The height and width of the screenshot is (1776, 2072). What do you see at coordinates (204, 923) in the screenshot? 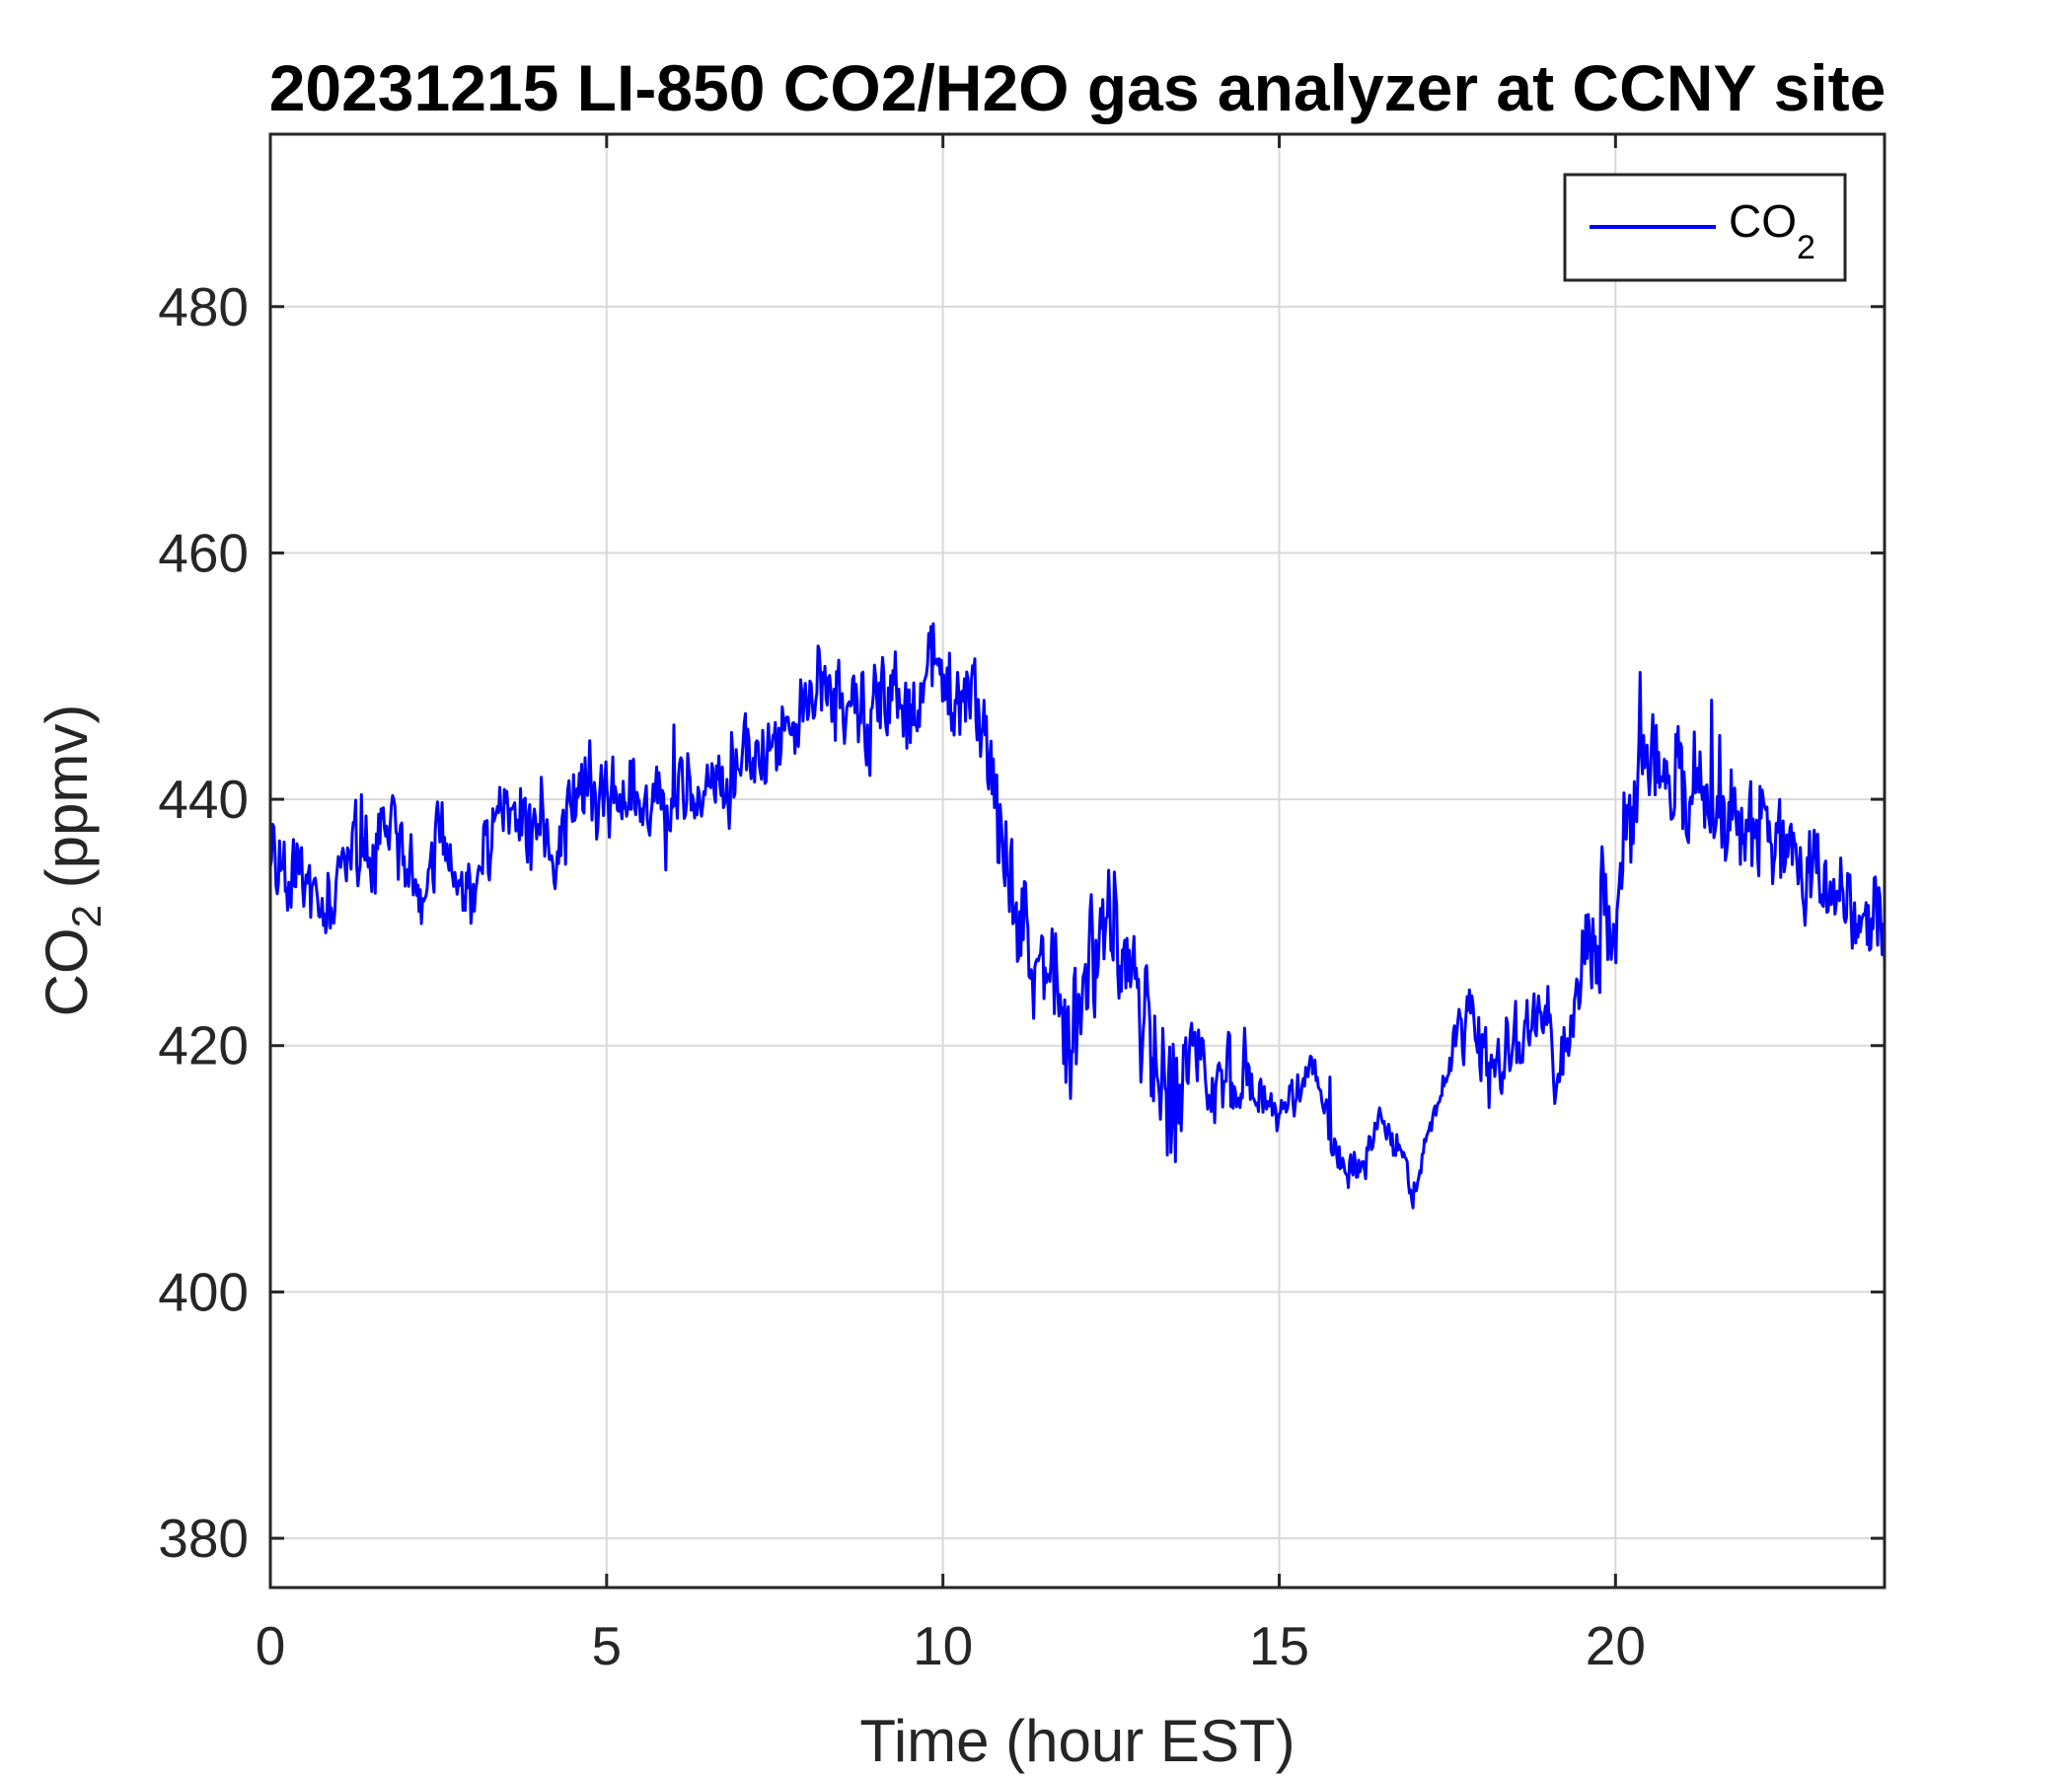
I see `y-tick-labels: 380 400 420 440 460 480` at bounding box center [204, 923].